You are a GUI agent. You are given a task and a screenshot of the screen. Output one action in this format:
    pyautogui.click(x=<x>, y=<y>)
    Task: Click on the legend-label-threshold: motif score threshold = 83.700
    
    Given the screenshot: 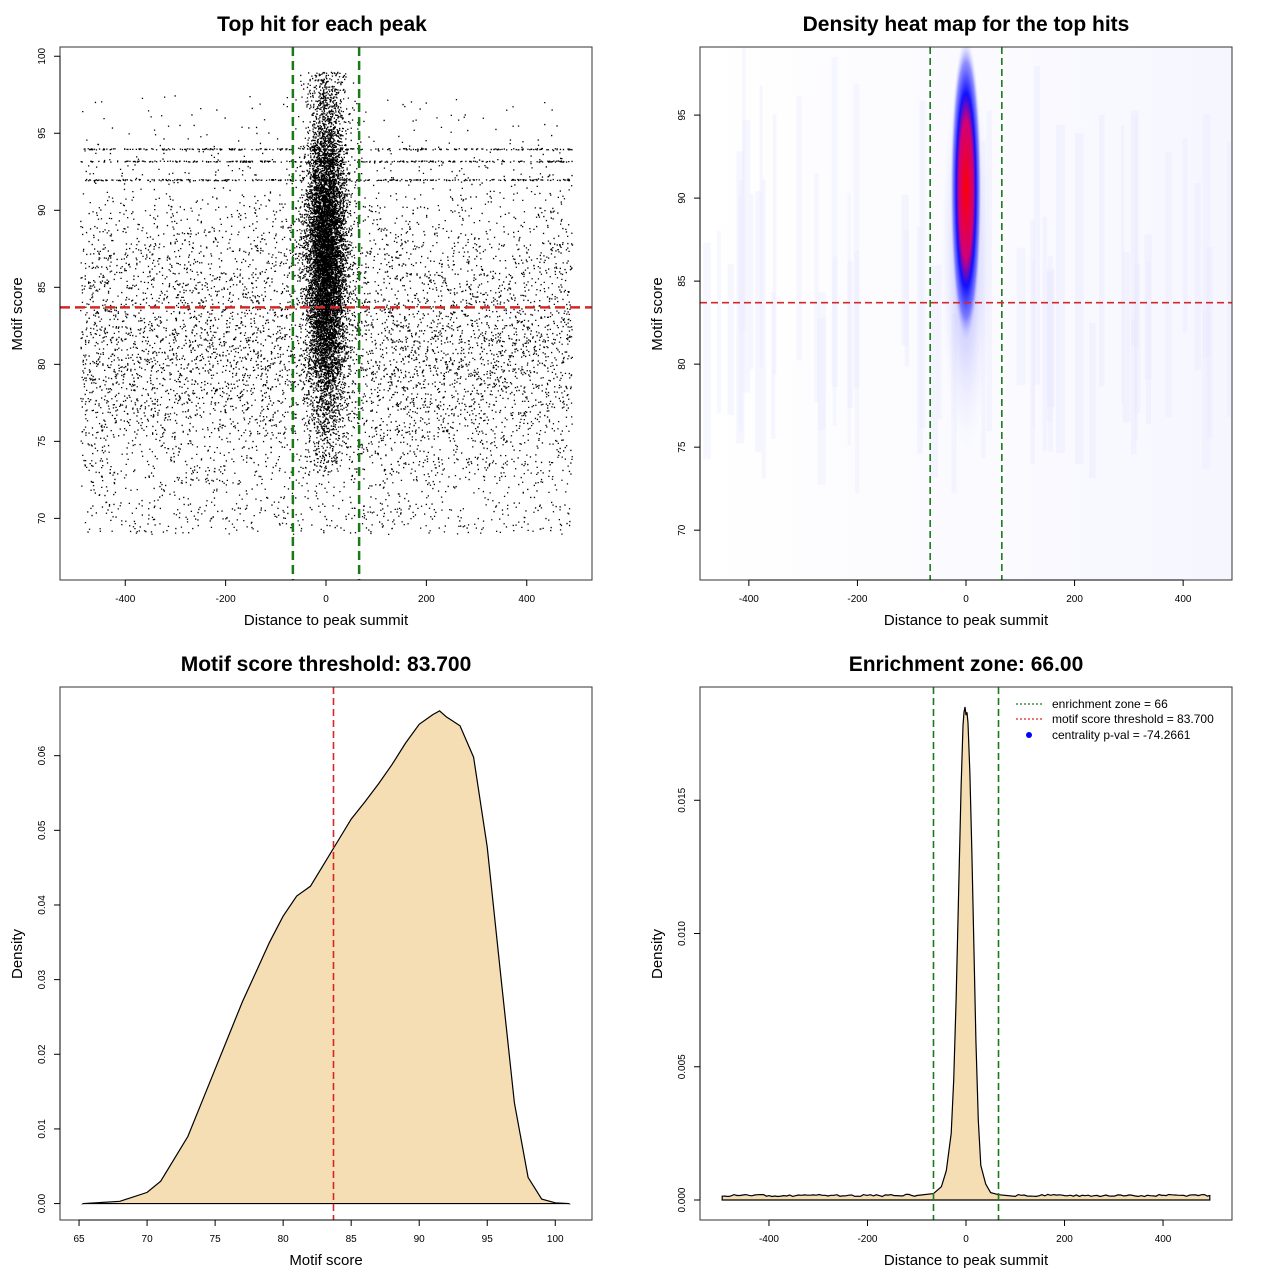 What is the action you would take?
    pyautogui.click(x=1133, y=719)
    